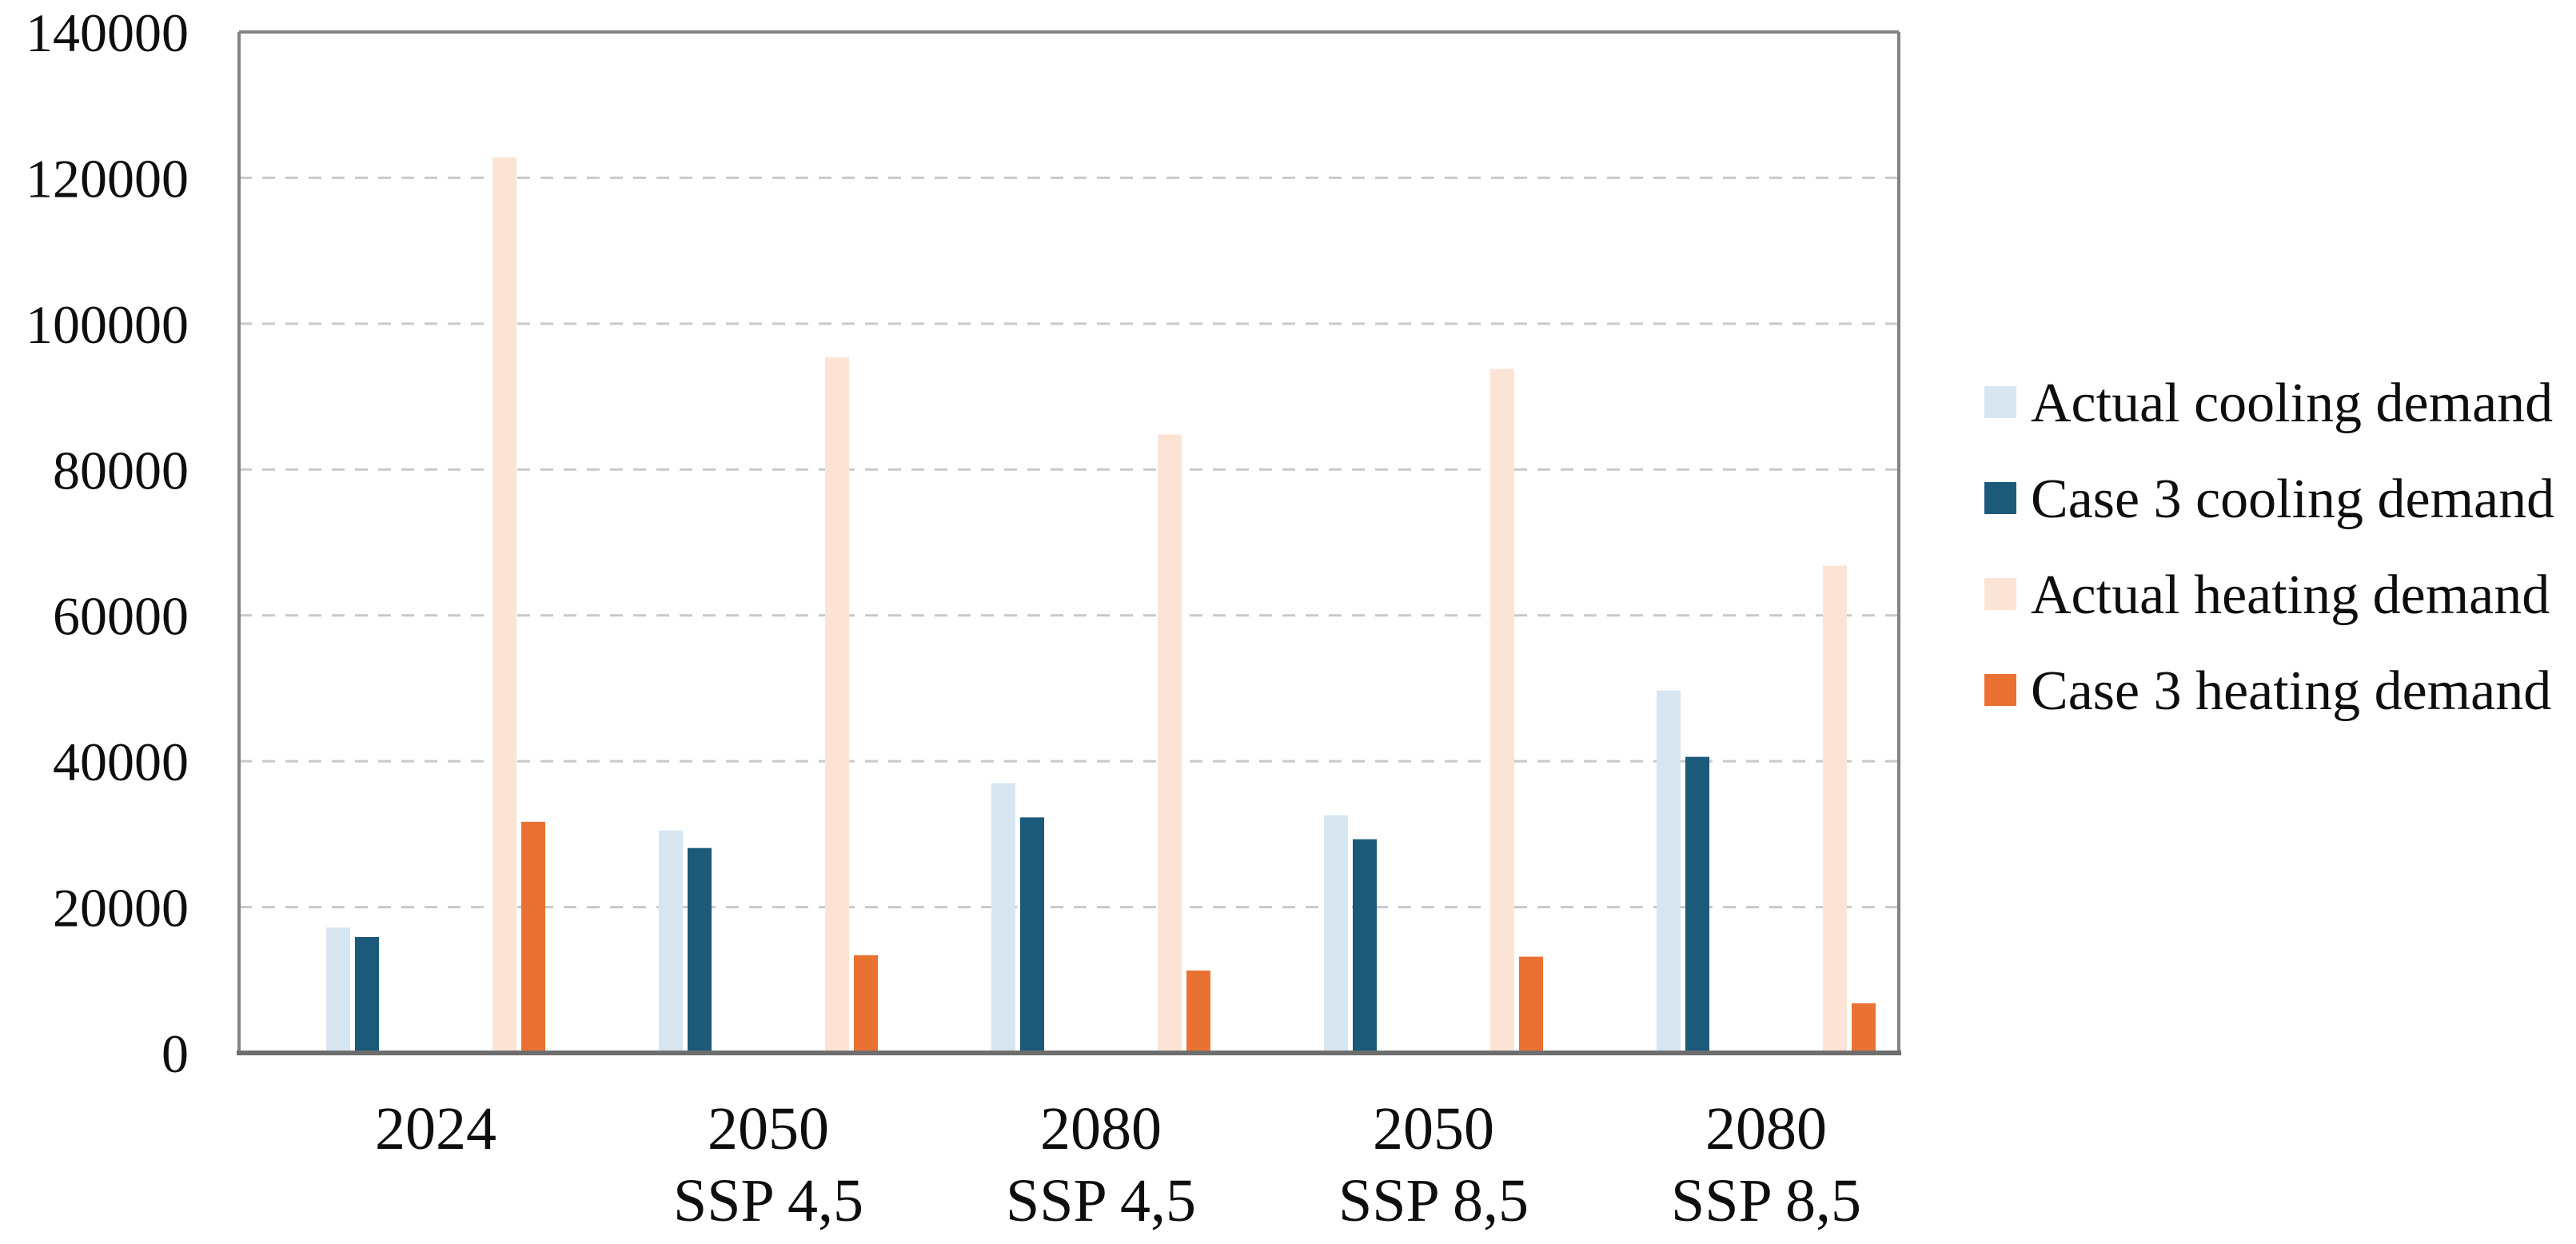  Describe the element at coordinates (121, 762) in the screenshot. I see `y-tick-label-40000: 40000` at that location.